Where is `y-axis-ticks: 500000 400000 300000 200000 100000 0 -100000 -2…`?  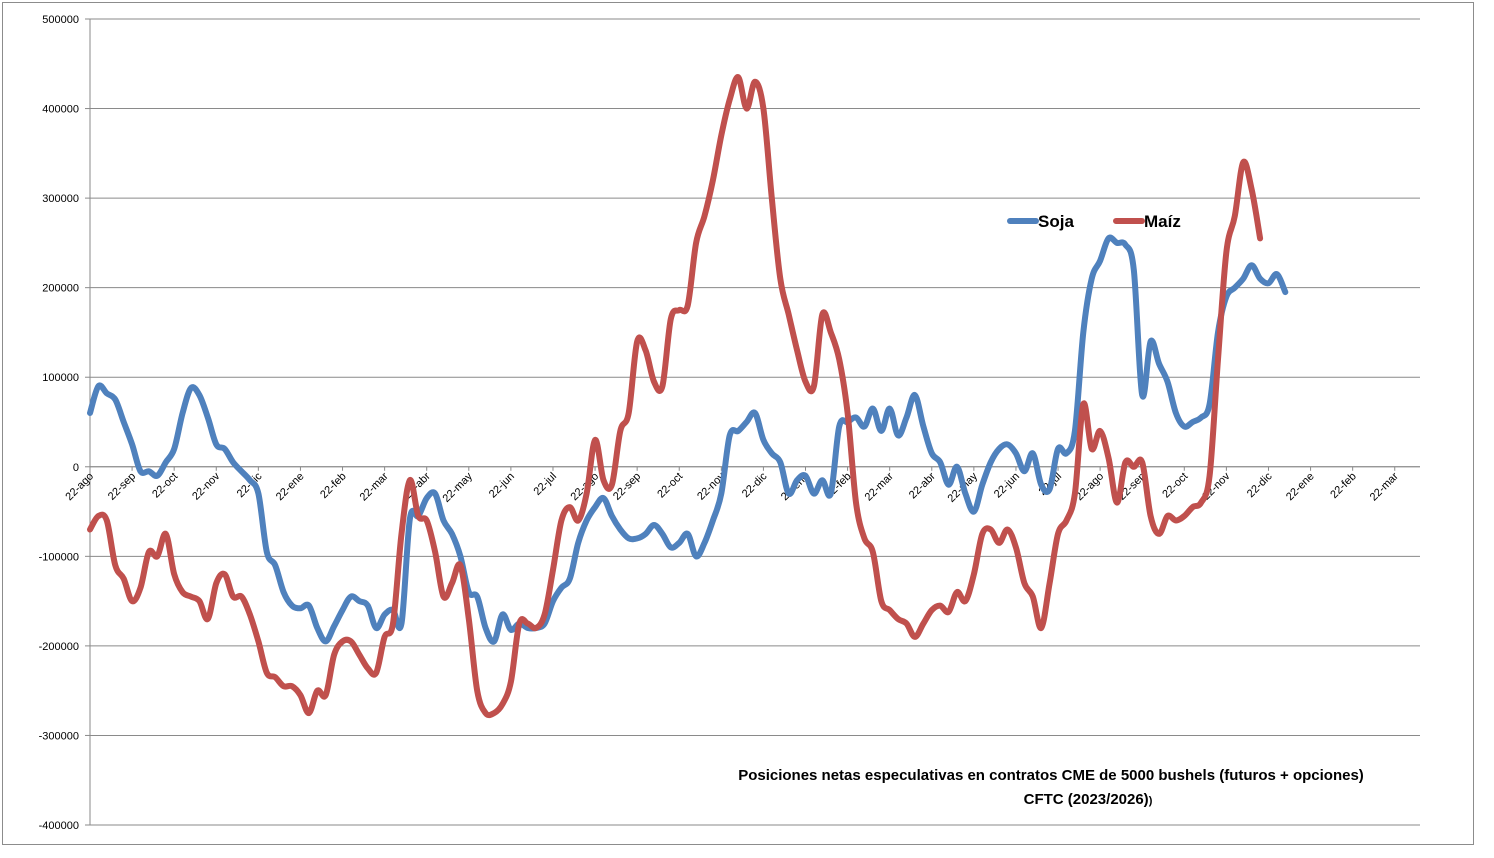 y-axis-ticks: 500000 400000 300000 200000 100000 0 -100000 -2… is located at coordinates (64, 423).